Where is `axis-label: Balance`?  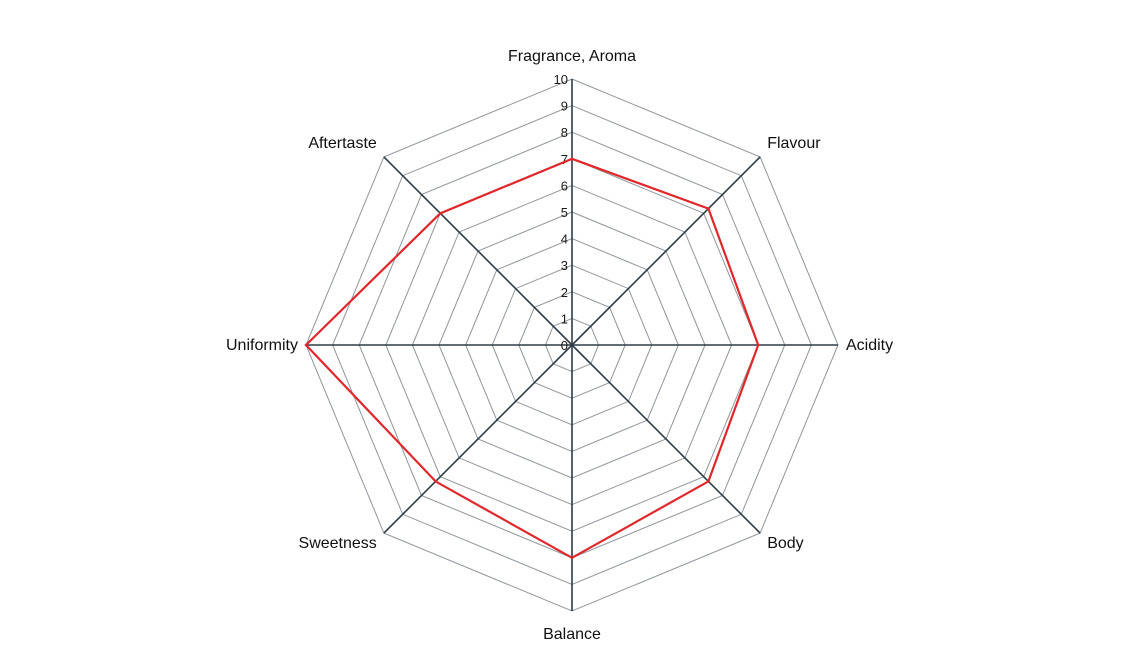
axis-label: Balance is located at coordinates (572, 634).